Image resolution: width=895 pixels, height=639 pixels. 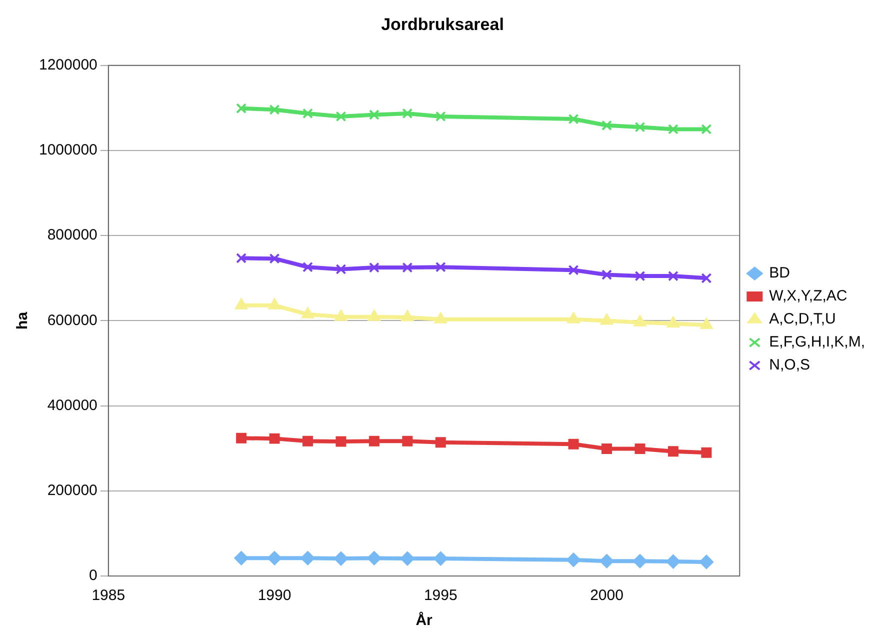 I want to click on y-tick-label: 1200000, so click(x=68, y=65).